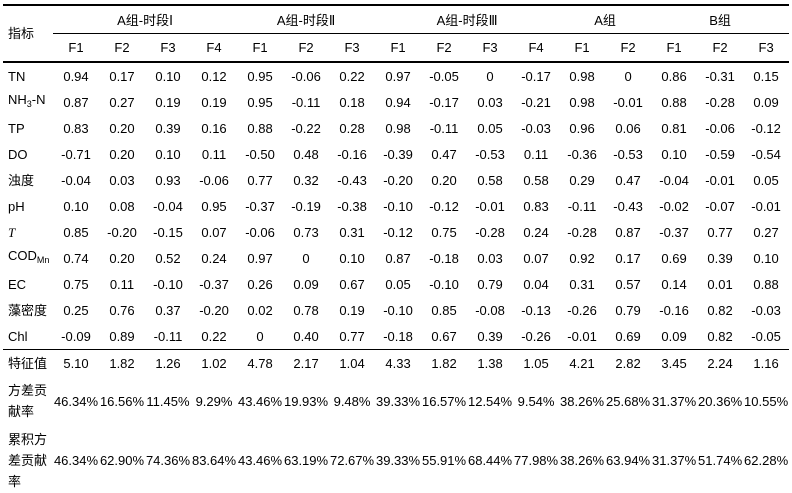  Describe the element at coordinates (582, 154) in the screenshot. I see `data-cell: -0.36` at that location.